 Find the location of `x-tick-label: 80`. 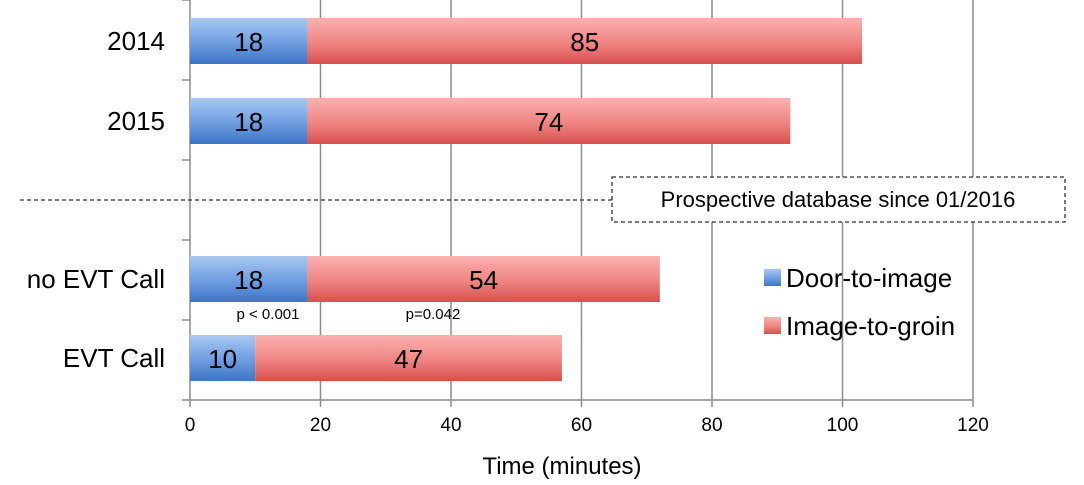

x-tick-label: 80 is located at coordinates (711, 425).